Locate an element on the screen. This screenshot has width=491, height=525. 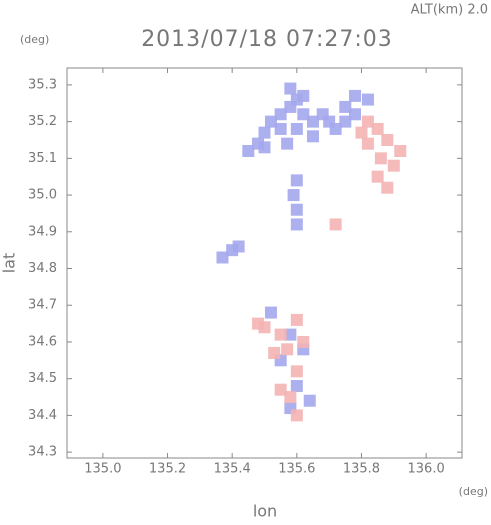
y-tick-label: 34.3 is located at coordinates (42, 452).